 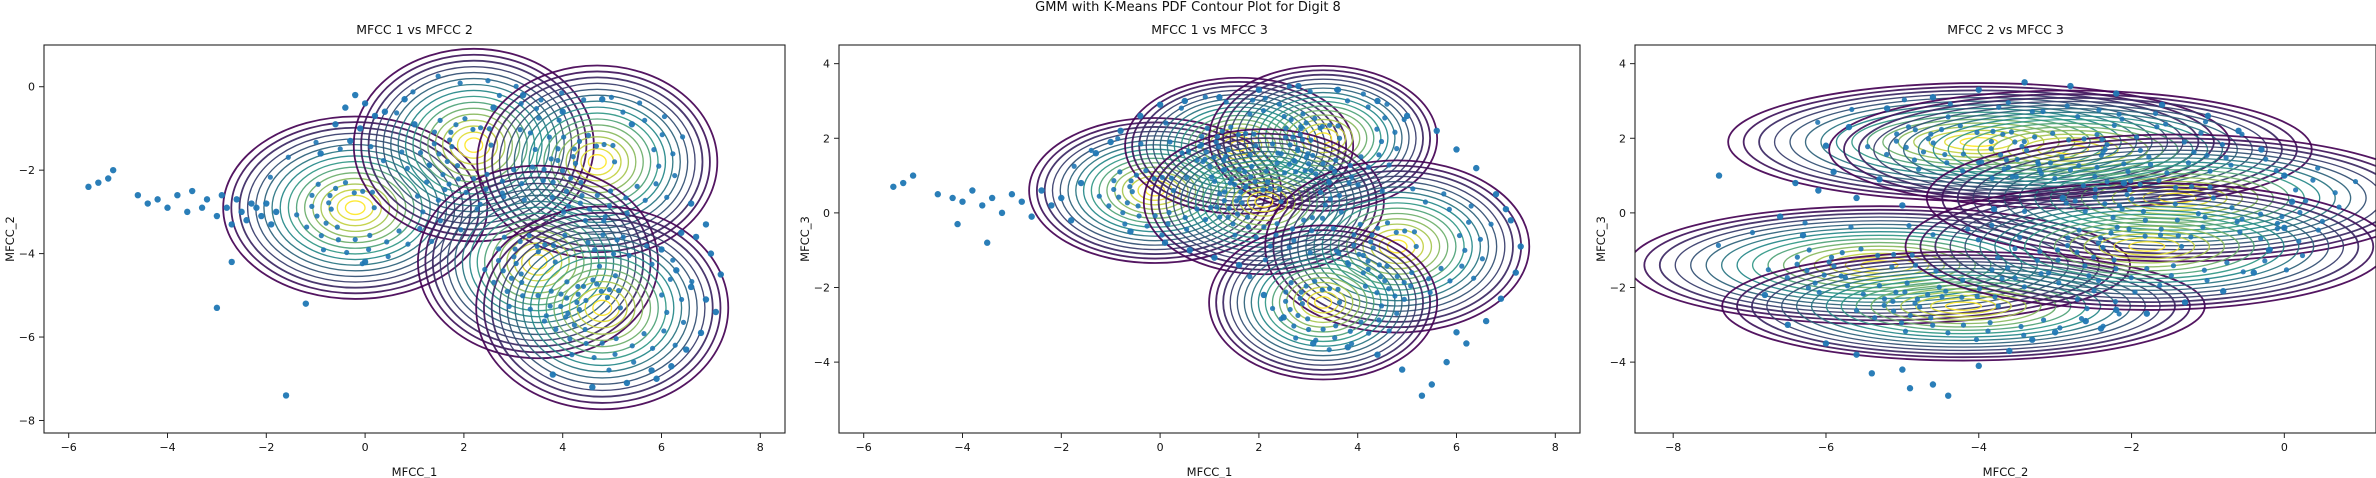 I want to click on y-tick-label-1-4: −6, so click(x=27, y=337).